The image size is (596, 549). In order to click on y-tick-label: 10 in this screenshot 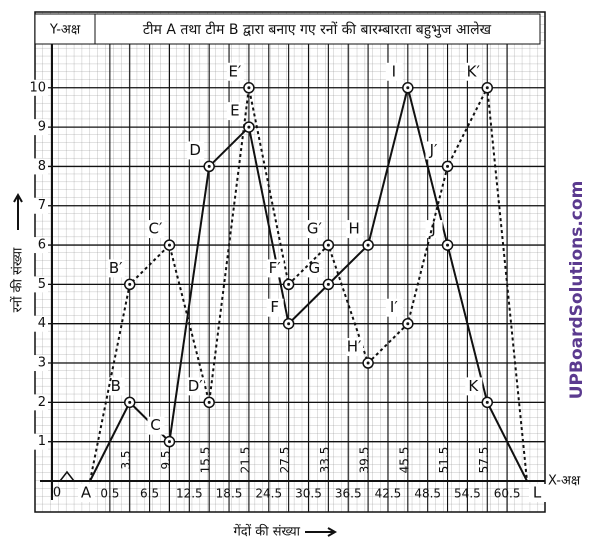, I will do `click(37, 87)`.